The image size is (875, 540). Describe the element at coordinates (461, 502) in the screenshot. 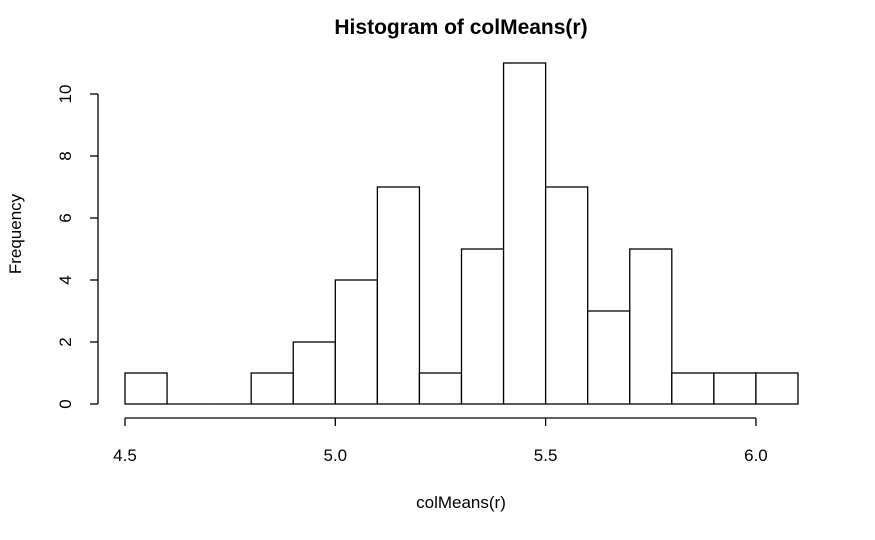

I see `x-axis-label: colMeans(r)` at that location.